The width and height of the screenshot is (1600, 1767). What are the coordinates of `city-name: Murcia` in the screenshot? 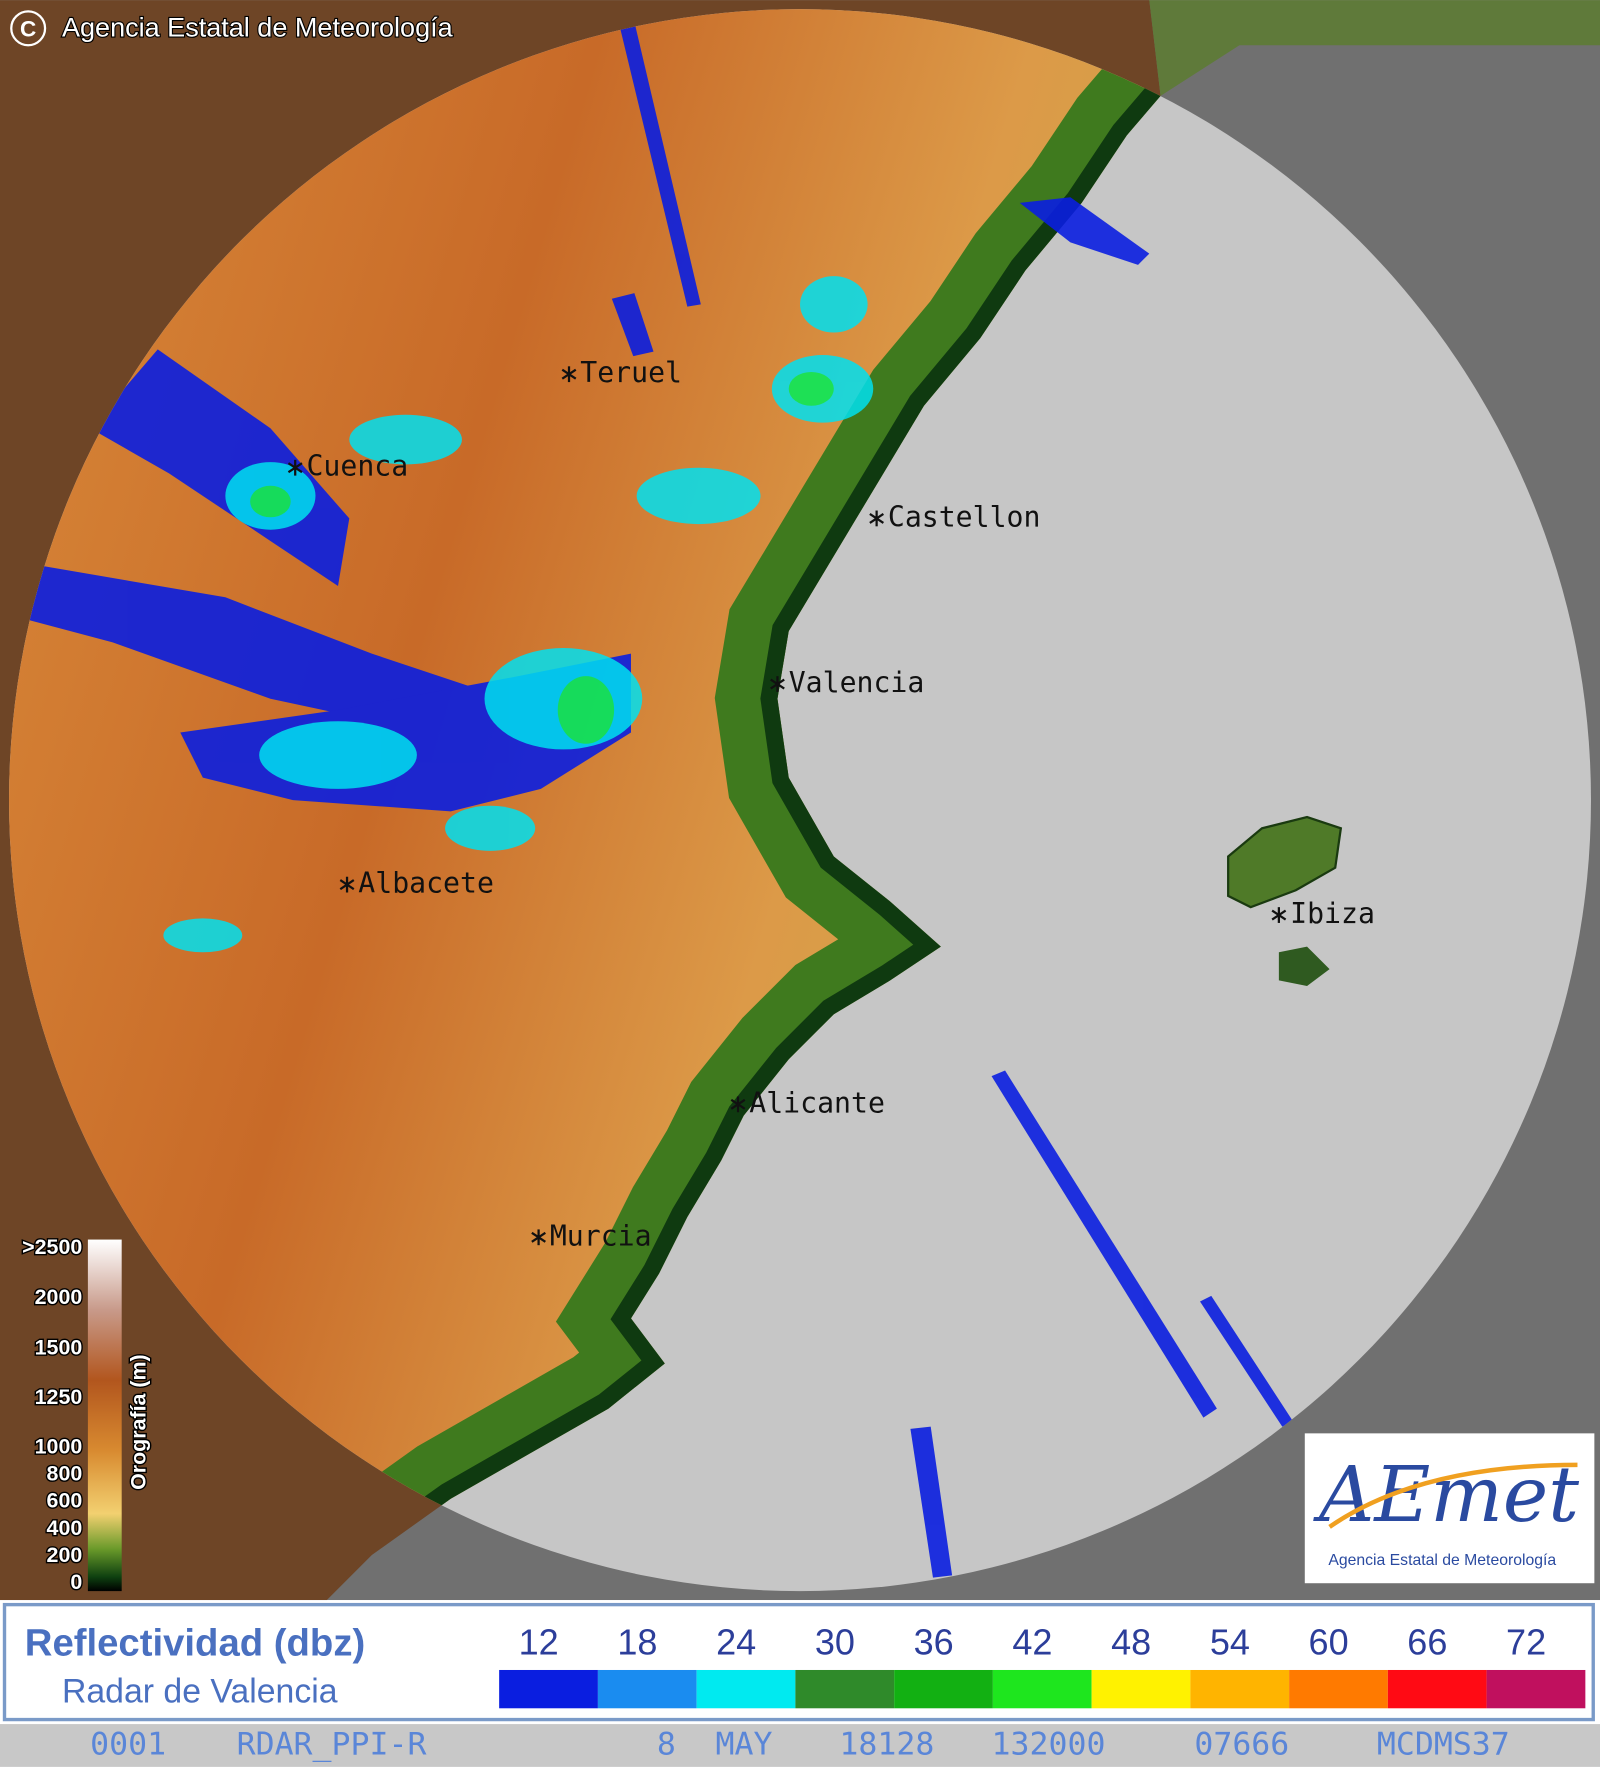 It's located at (601, 1235).